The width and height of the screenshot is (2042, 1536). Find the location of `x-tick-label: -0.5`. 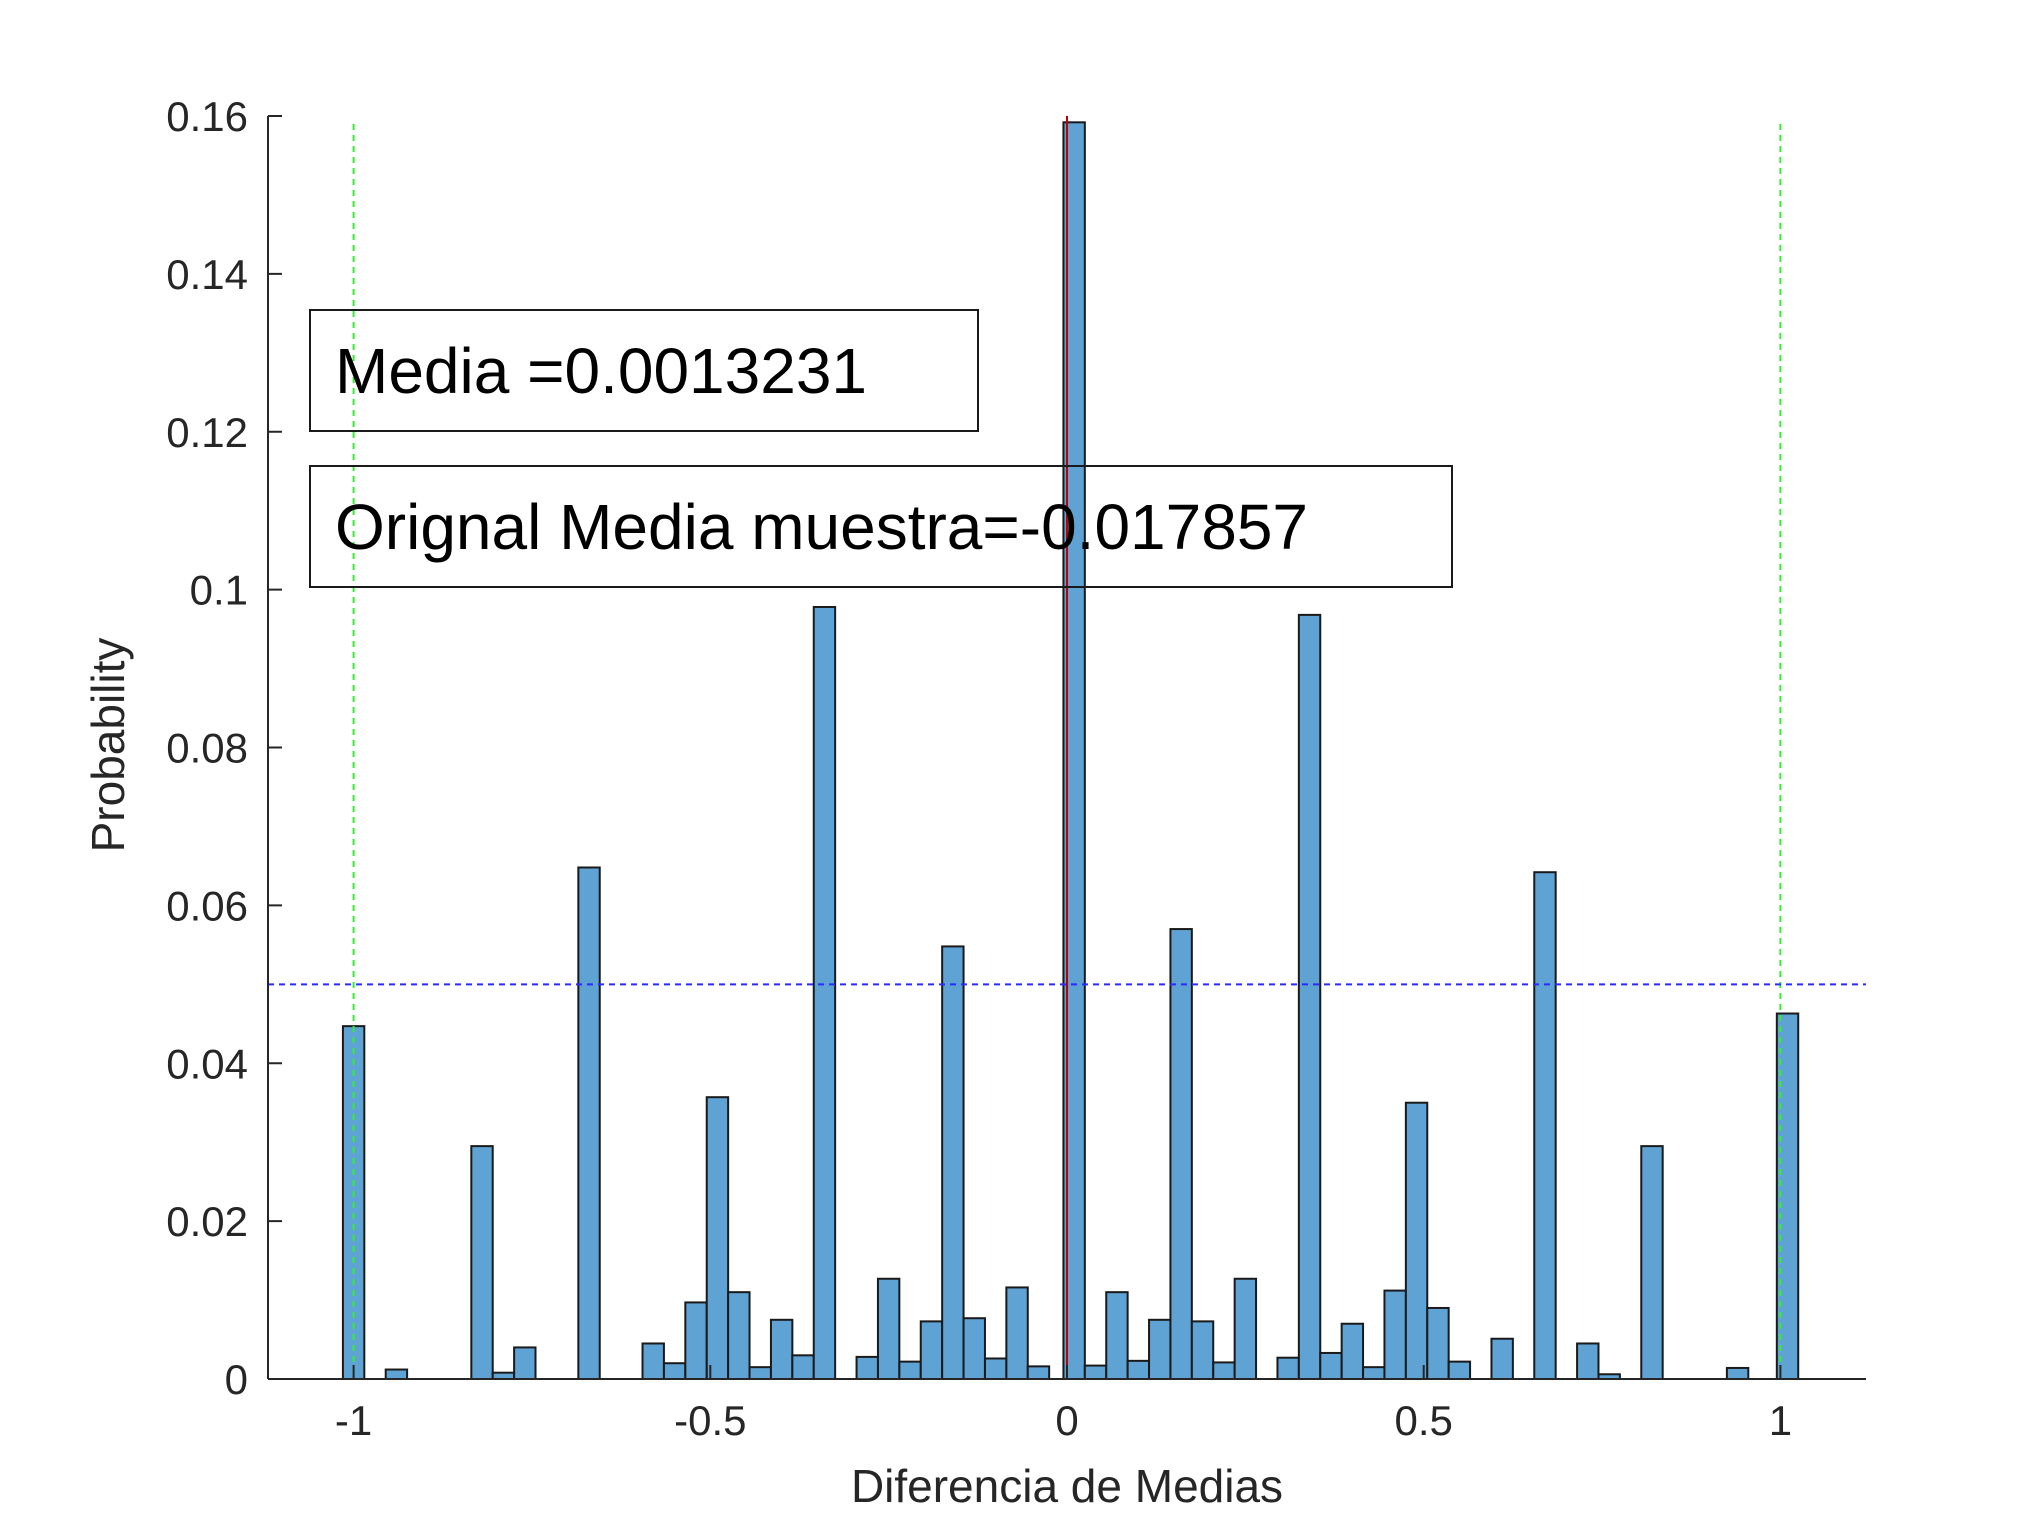

x-tick-label: -0.5 is located at coordinates (710, 1420).